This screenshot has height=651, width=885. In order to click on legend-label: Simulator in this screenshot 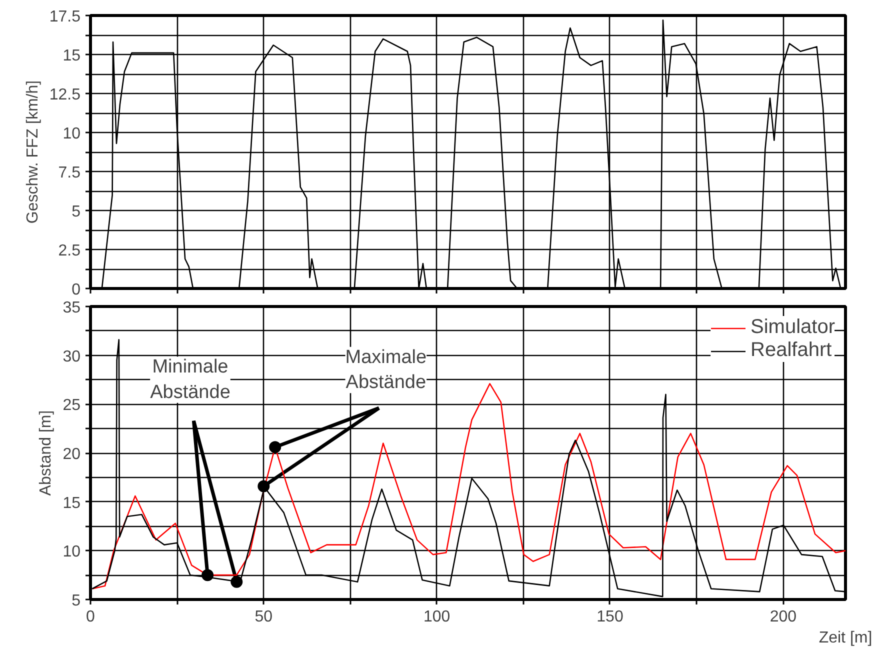, I will do `click(792, 327)`.